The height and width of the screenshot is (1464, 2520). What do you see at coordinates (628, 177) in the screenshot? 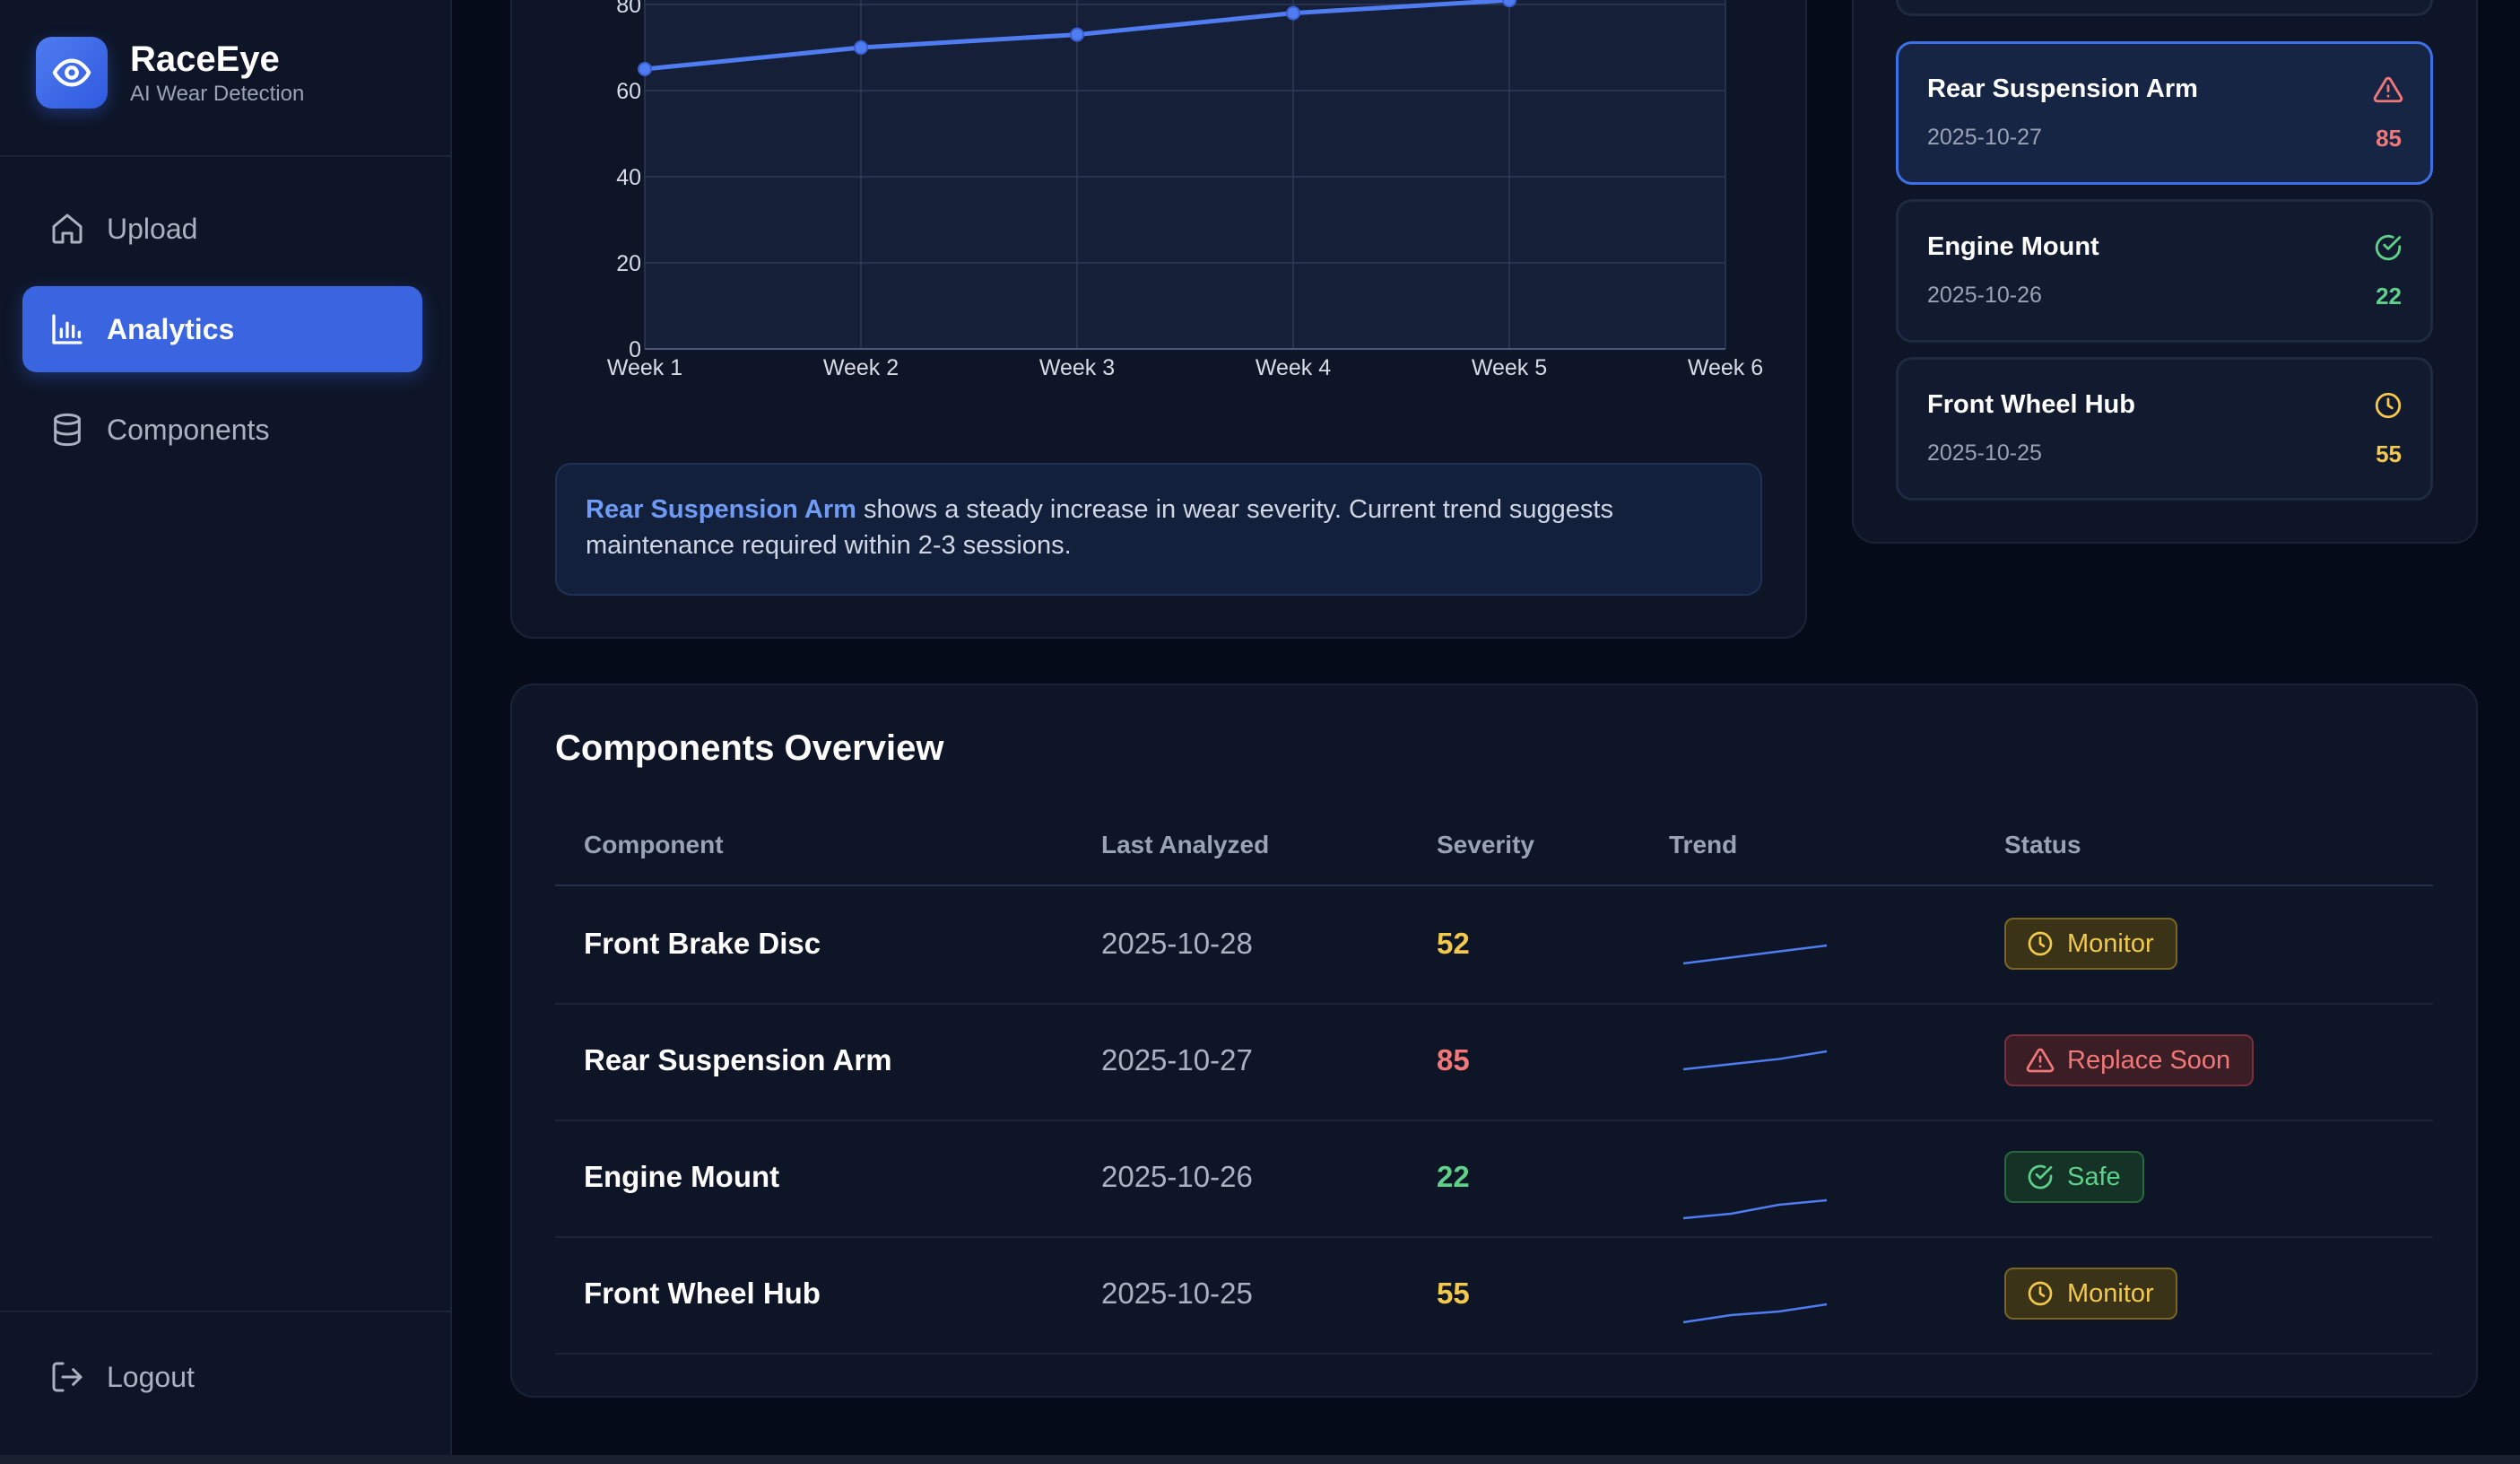
I see `y-tick-label: 40` at bounding box center [628, 177].